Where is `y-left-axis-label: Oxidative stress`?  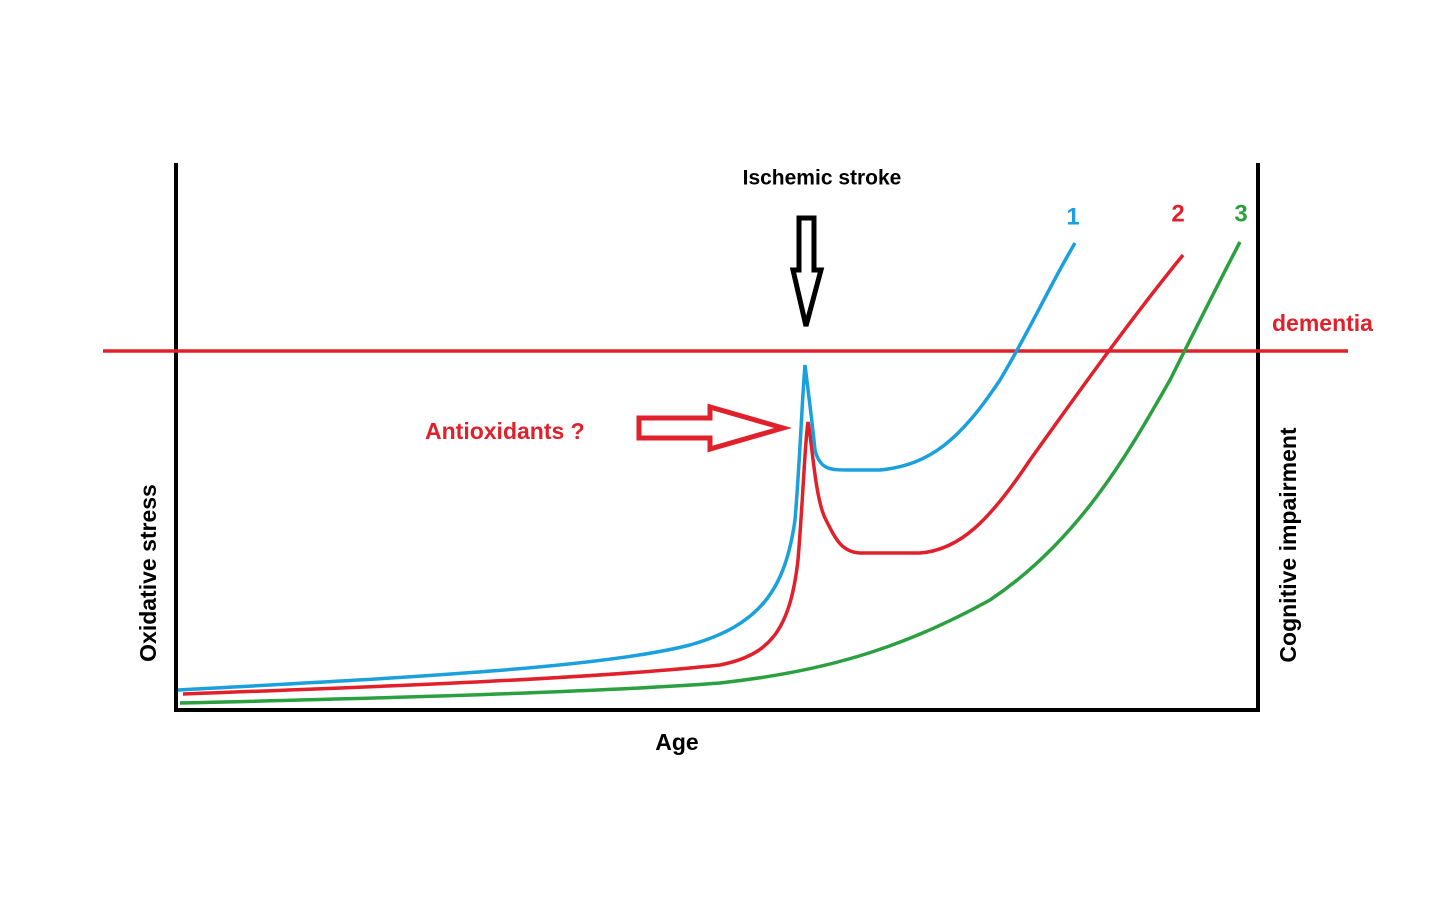 y-left-axis-label: Oxidative stress is located at coordinates (148, 573).